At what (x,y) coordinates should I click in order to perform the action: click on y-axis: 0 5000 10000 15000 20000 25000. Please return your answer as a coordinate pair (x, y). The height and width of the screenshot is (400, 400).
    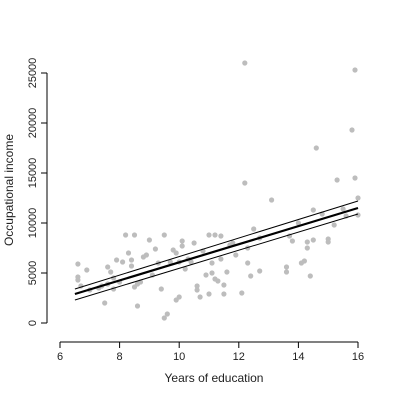
    Looking at the image, I should click on (37, 192).